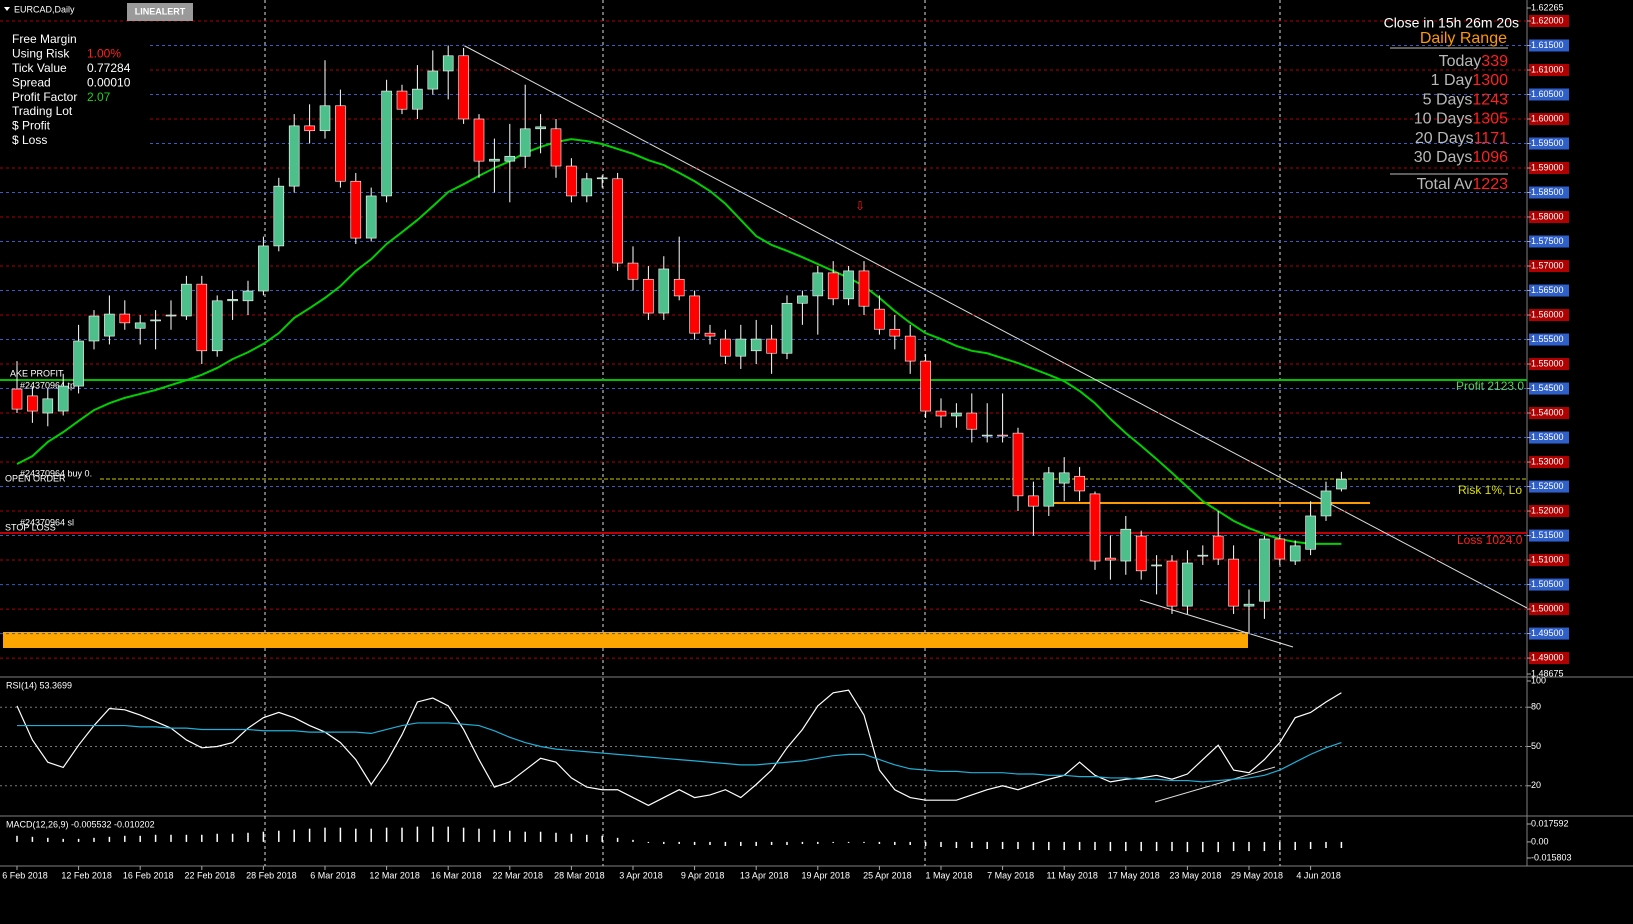 This screenshot has height=924, width=1633. I want to click on x-tick-label: 22 Mar 2018, so click(518, 875).